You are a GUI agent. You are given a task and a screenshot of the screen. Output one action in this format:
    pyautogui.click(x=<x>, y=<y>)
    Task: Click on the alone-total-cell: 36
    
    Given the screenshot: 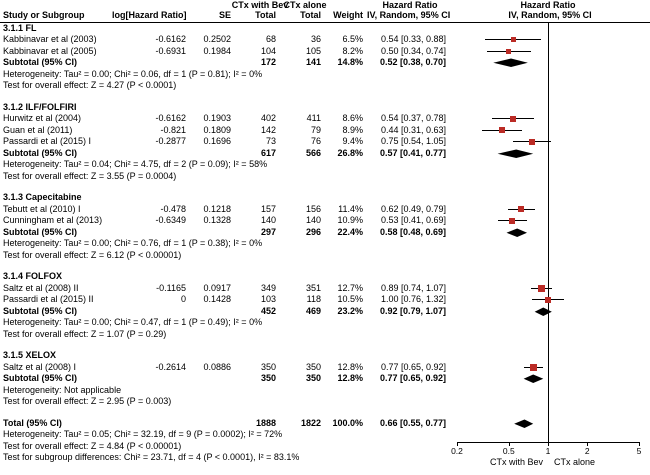 What is the action you would take?
    pyautogui.click(x=315, y=39)
    